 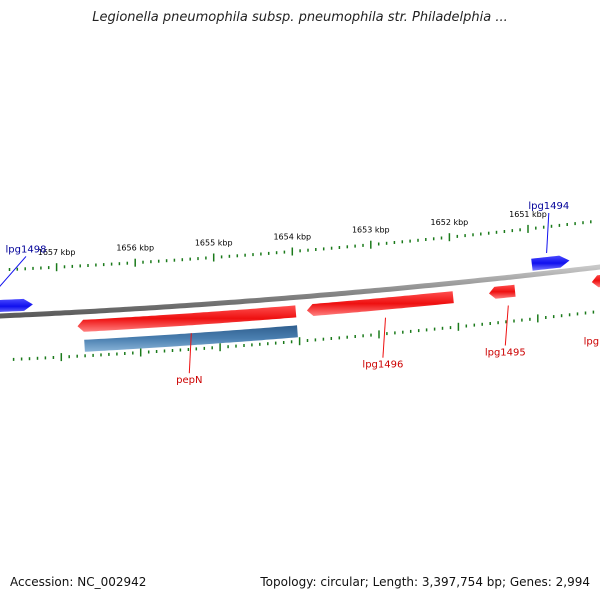 What do you see at coordinates (16, 306) in the screenshot?
I see `gene-lpg1498` at bounding box center [16, 306].